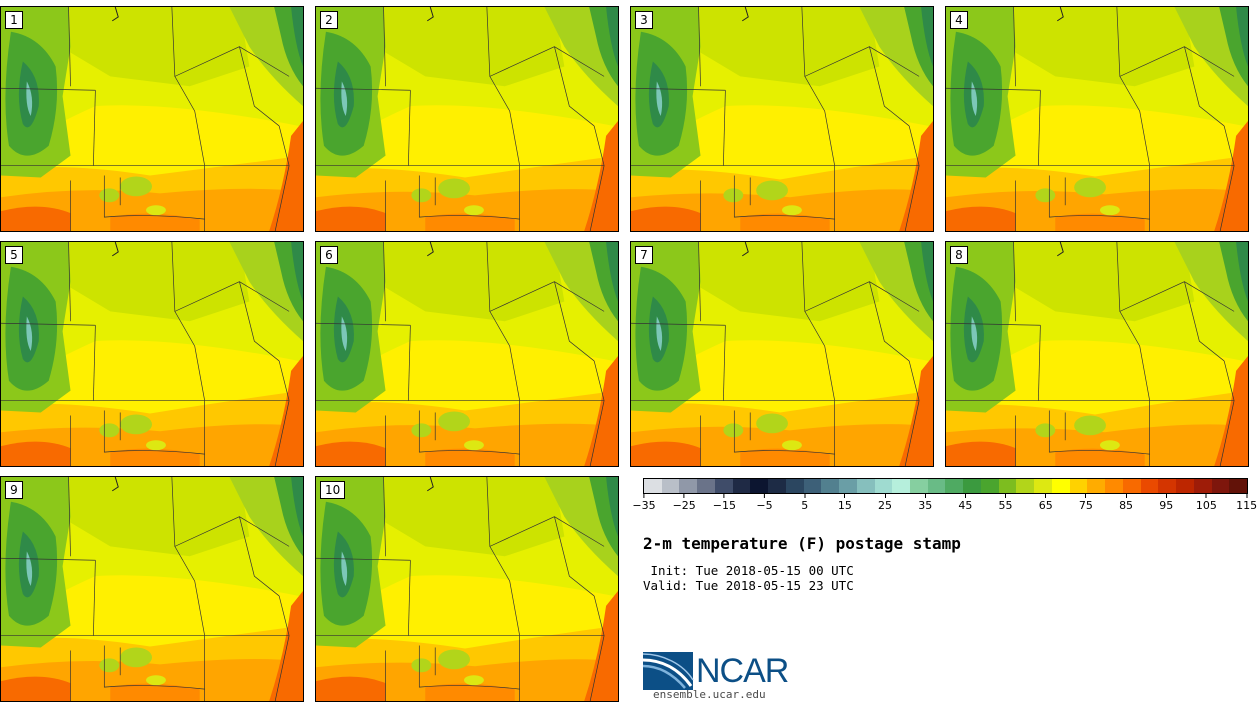 This screenshot has height=703, width=1260. What do you see at coordinates (804, 503) in the screenshot?
I see `colorbar-tick-label: 5` at bounding box center [804, 503].